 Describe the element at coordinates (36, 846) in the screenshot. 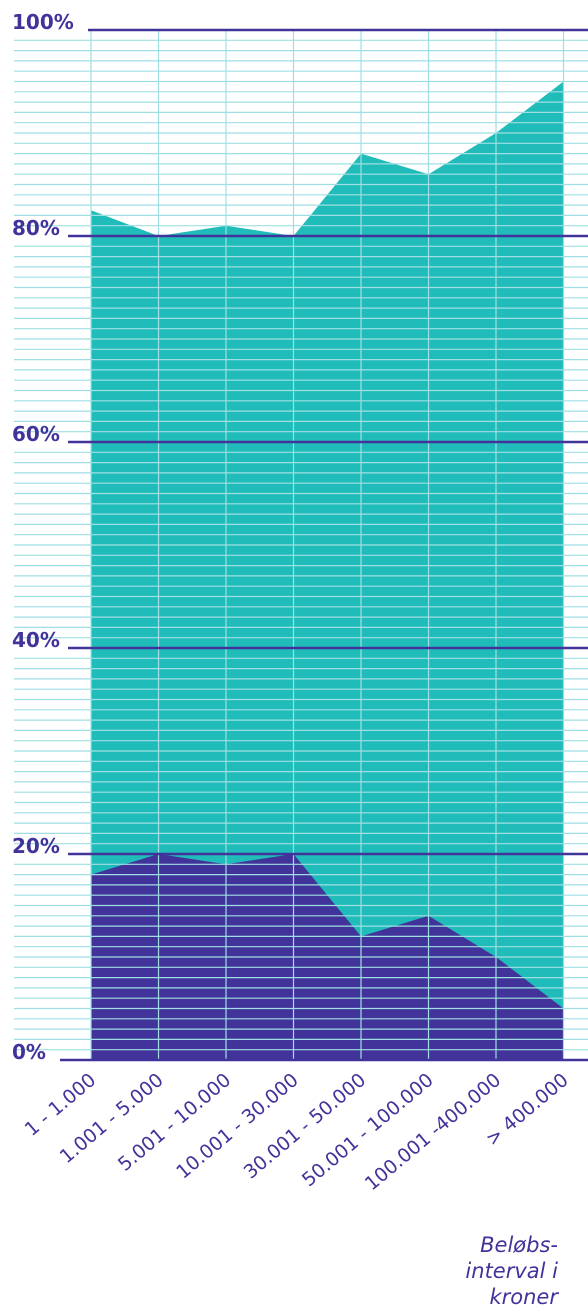

I see `y-tick-label: 20%` at that location.